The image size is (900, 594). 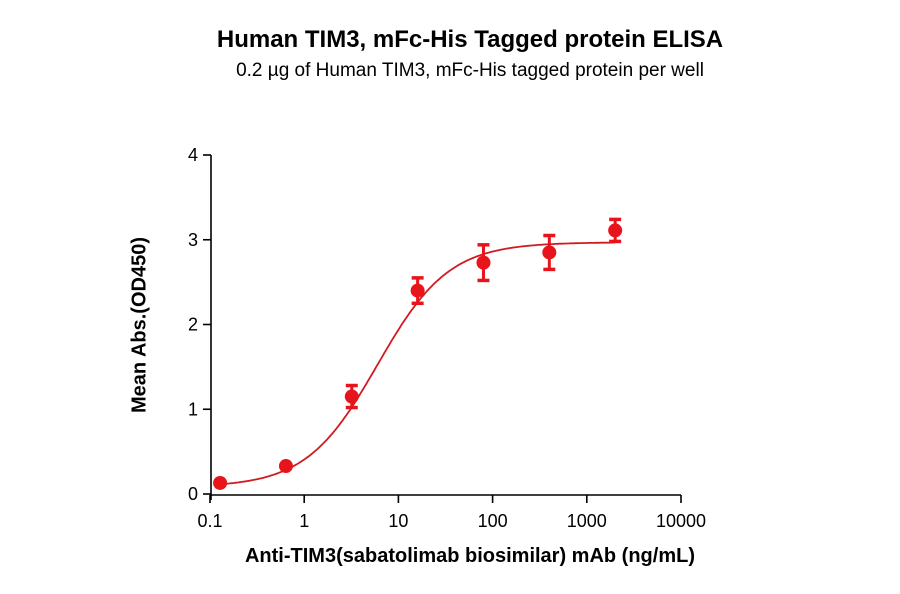 I want to click on y-tick-label: 1, so click(x=193, y=409).